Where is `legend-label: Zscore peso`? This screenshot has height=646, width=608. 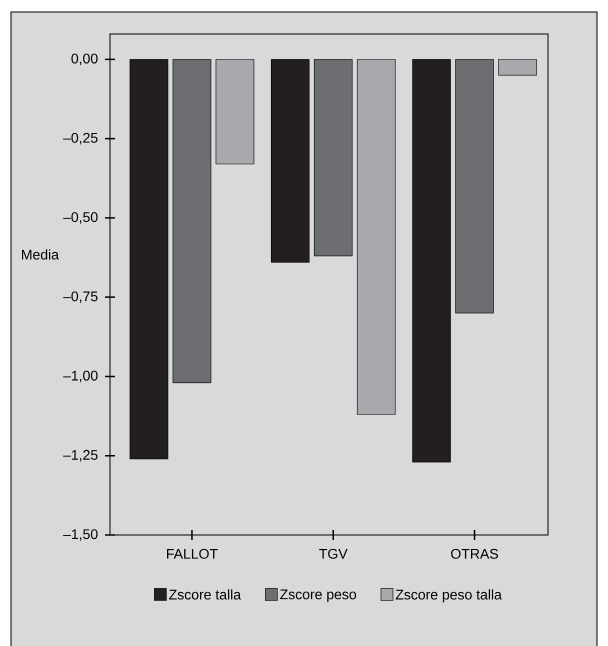
legend-label: Zscore peso is located at coordinates (318, 596).